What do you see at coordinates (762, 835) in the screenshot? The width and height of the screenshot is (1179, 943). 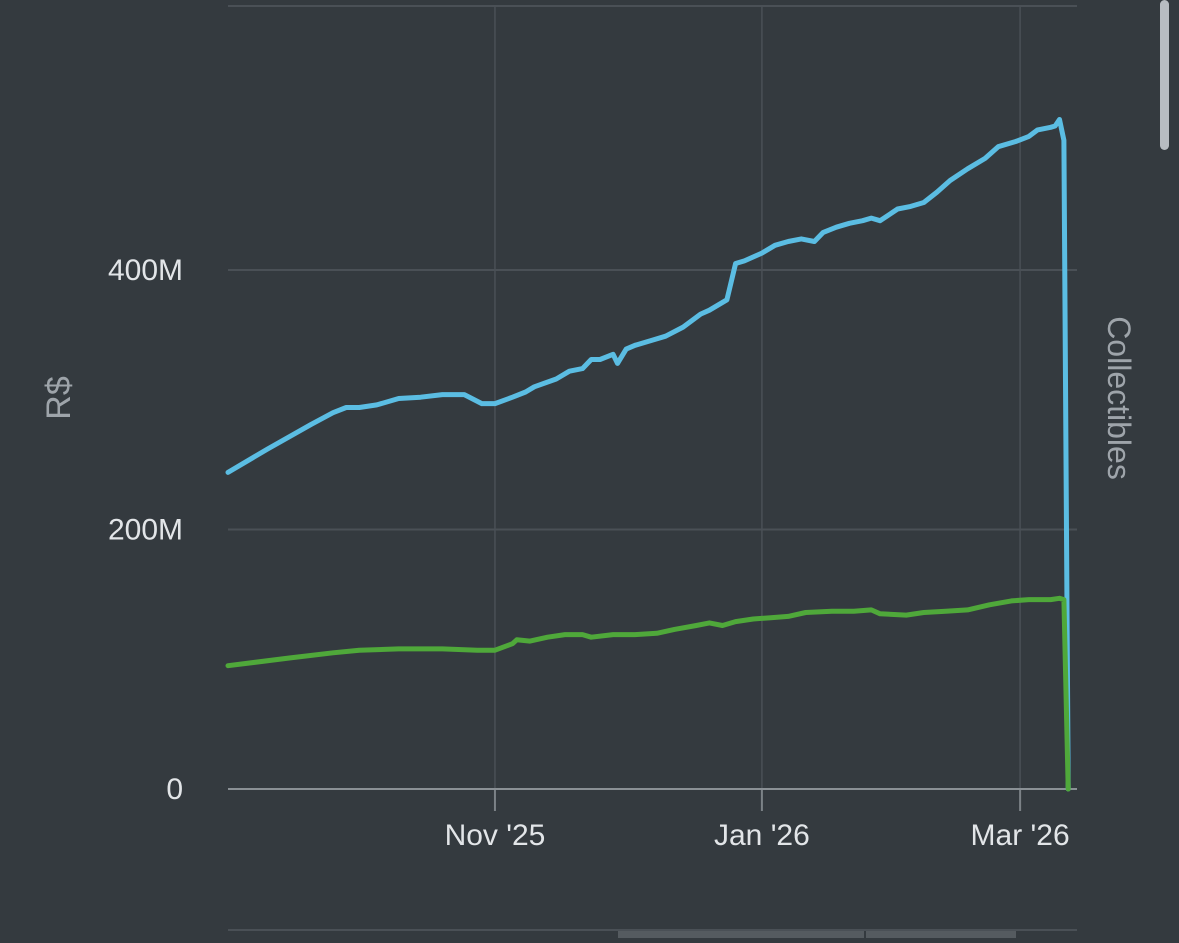 I see `x-tick-label: Jan '26` at bounding box center [762, 835].